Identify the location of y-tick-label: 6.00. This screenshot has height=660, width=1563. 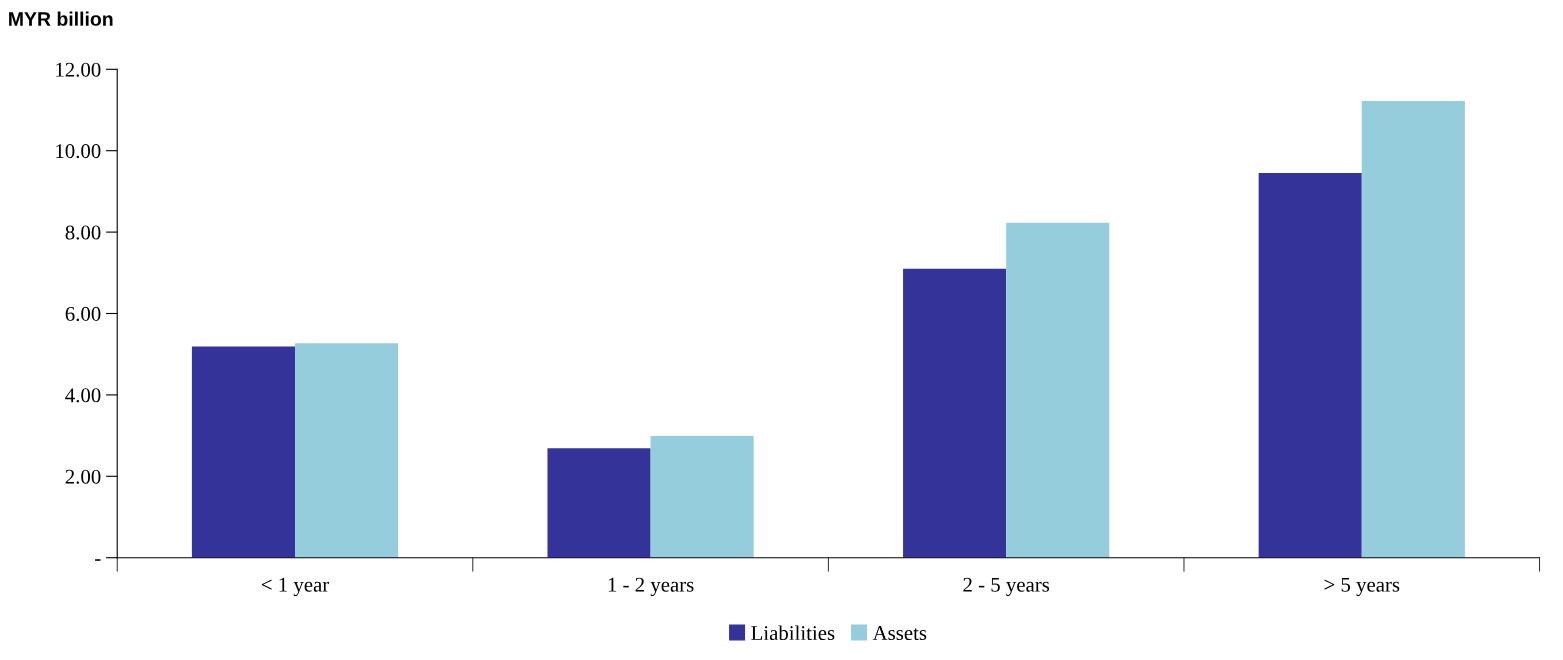
(83, 314).